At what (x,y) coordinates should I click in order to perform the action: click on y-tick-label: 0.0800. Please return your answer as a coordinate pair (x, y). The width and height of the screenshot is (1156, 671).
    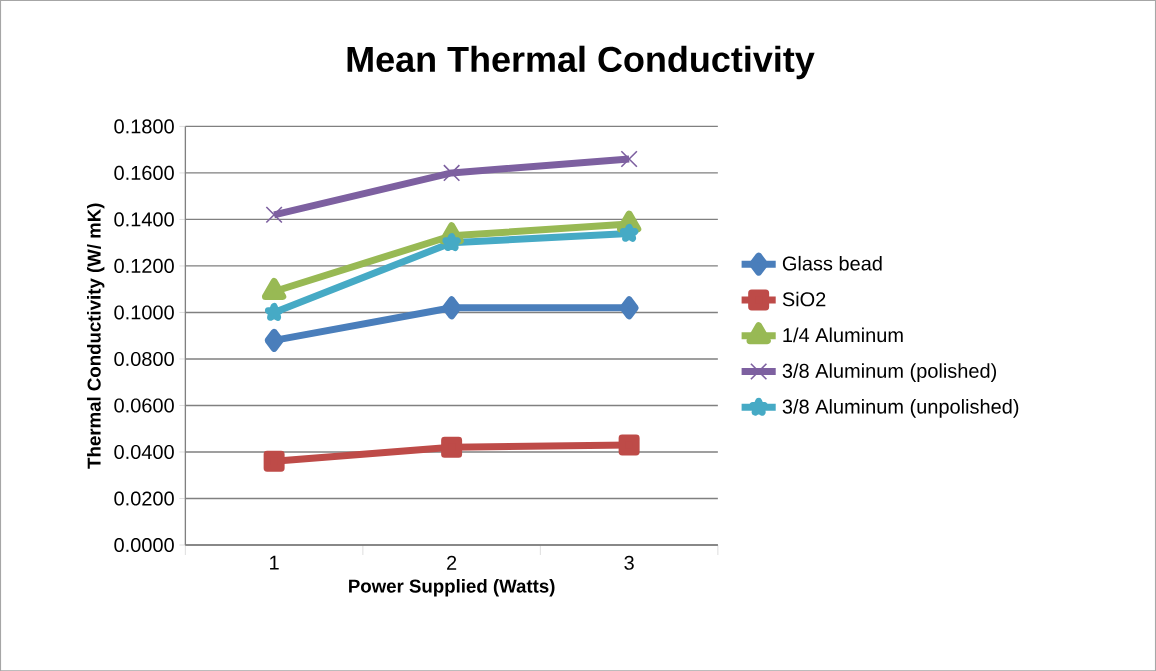
    Looking at the image, I should click on (144, 358).